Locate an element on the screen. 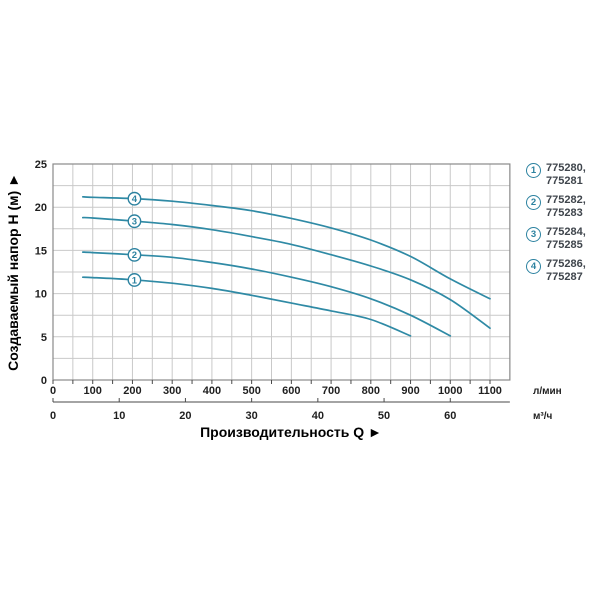  model-line: 775285 is located at coordinates (564, 245).